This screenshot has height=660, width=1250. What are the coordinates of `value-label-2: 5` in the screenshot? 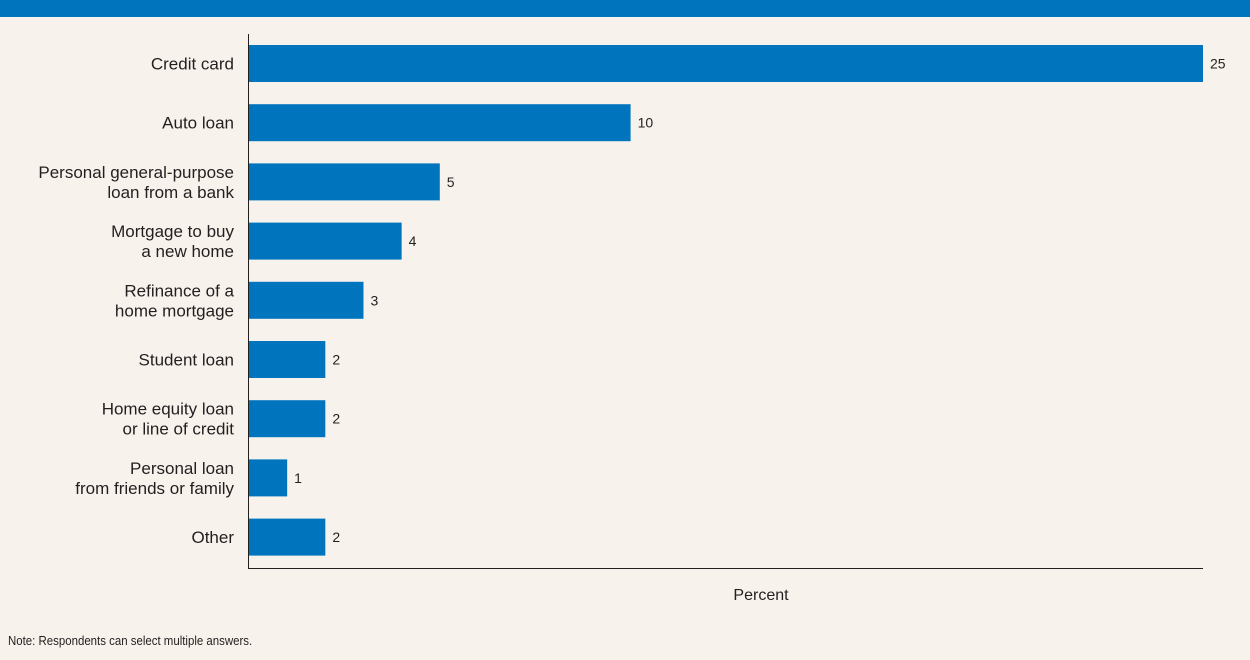 It's located at (451, 182).